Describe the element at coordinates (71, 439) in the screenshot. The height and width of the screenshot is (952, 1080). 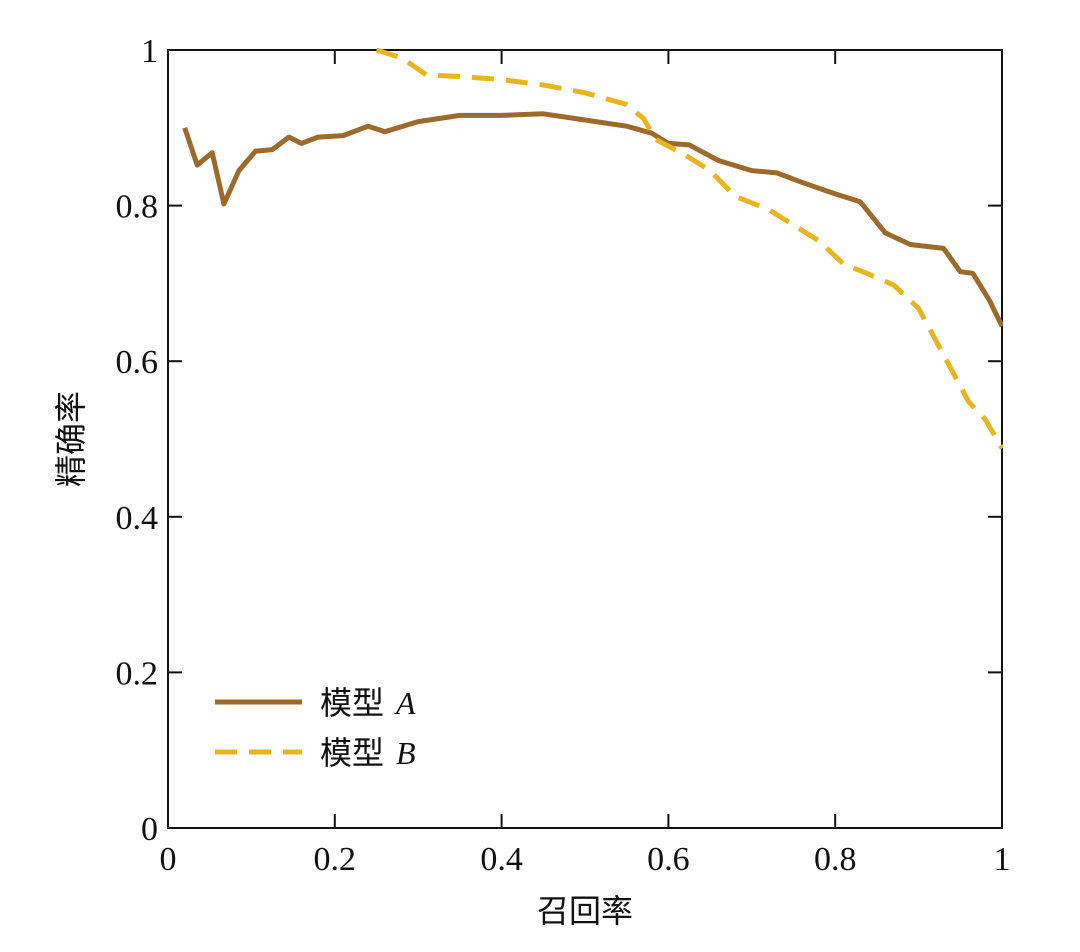
I see `y-axis-title: 精确率` at that location.